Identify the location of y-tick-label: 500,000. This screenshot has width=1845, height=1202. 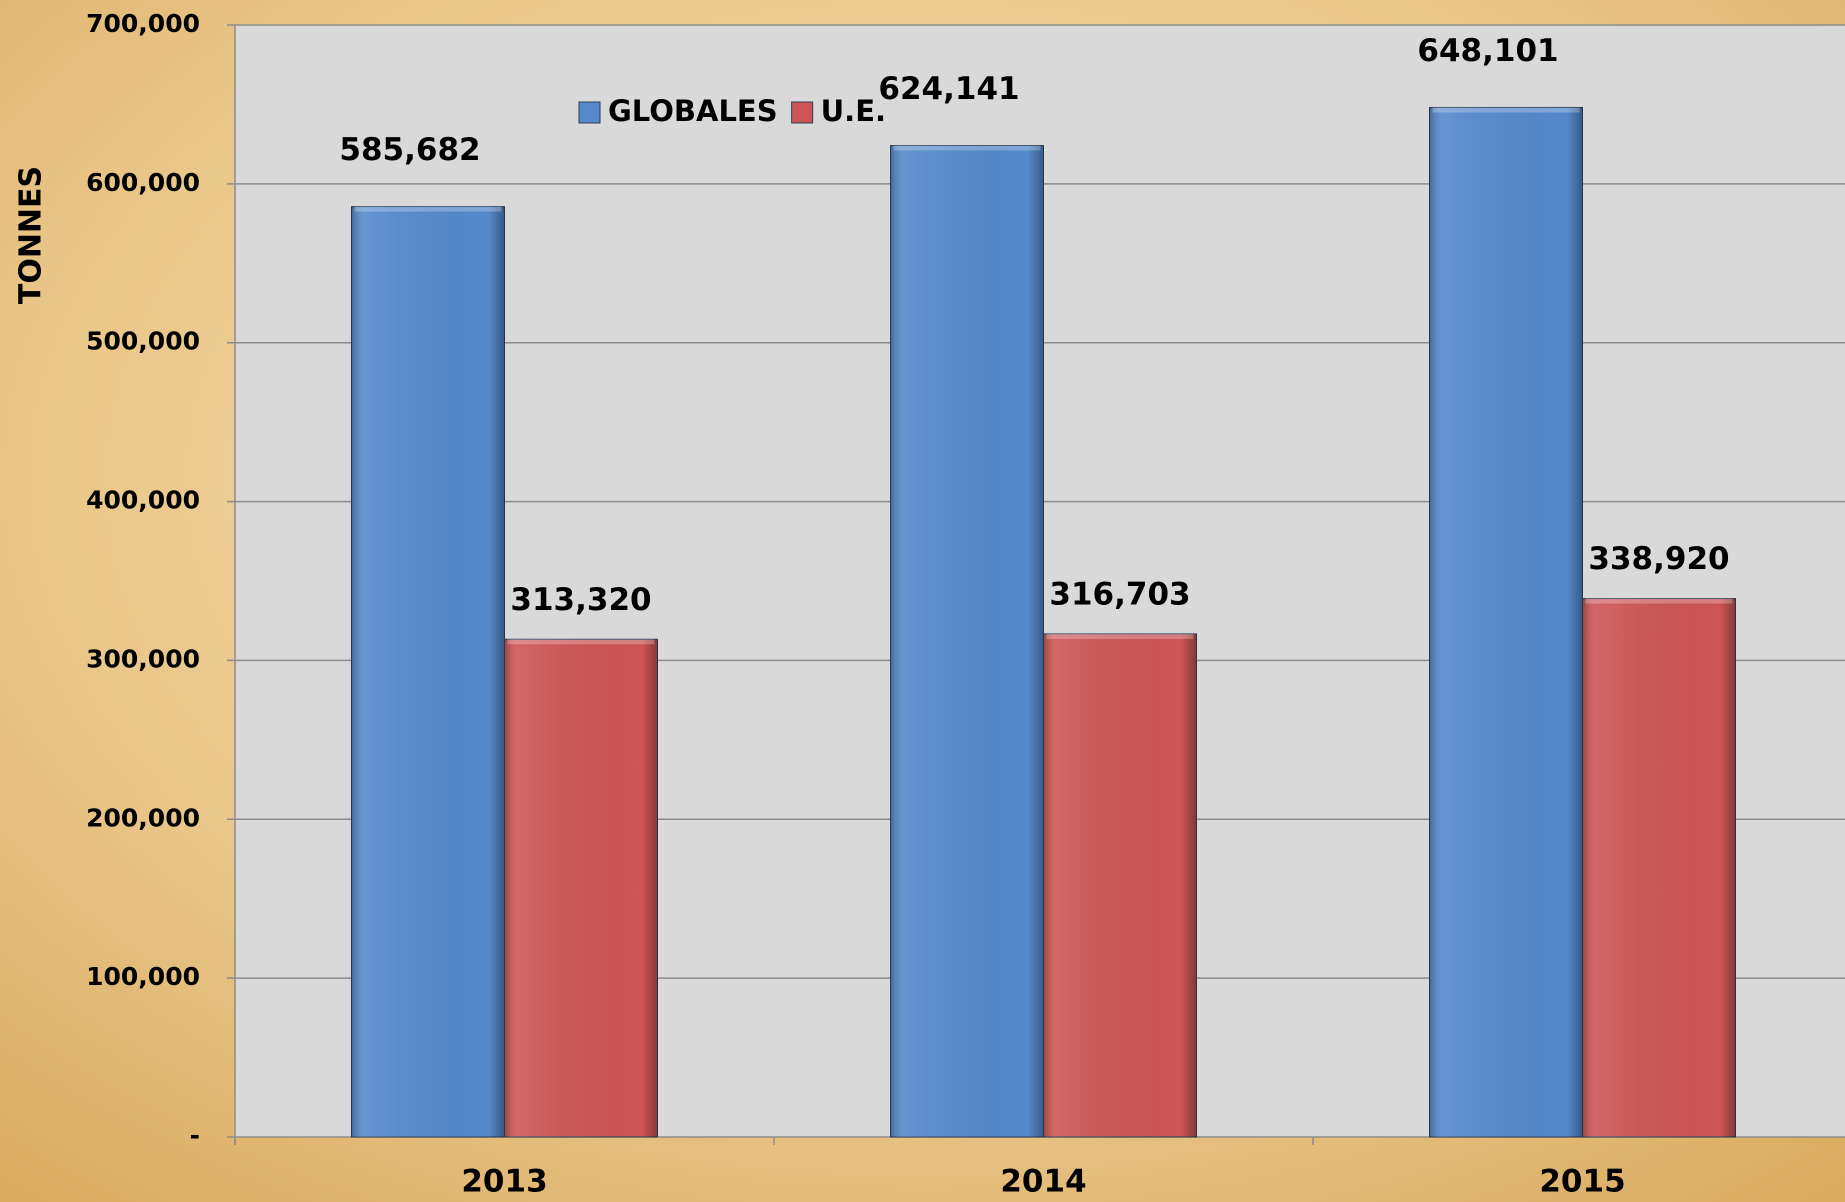
(143, 341).